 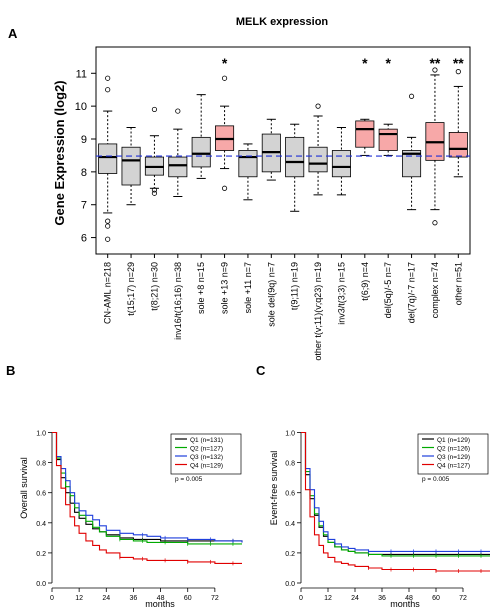 I want to click on legend-label: Q3 (n=132), so click(x=206, y=457).